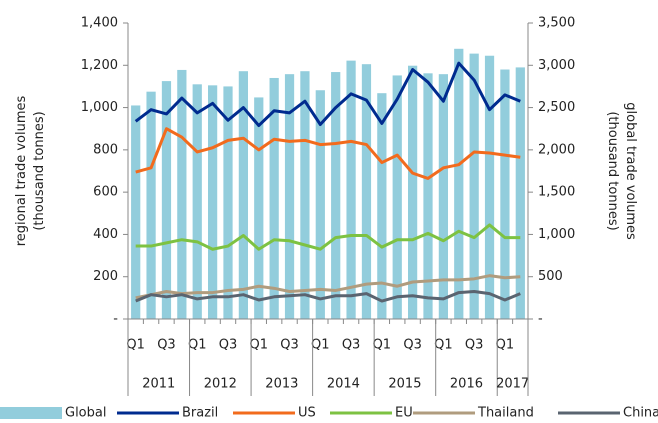  What do you see at coordinates (99, 23) in the screenshot?
I see `y-tick-label: 1,400` at bounding box center [99, 23].